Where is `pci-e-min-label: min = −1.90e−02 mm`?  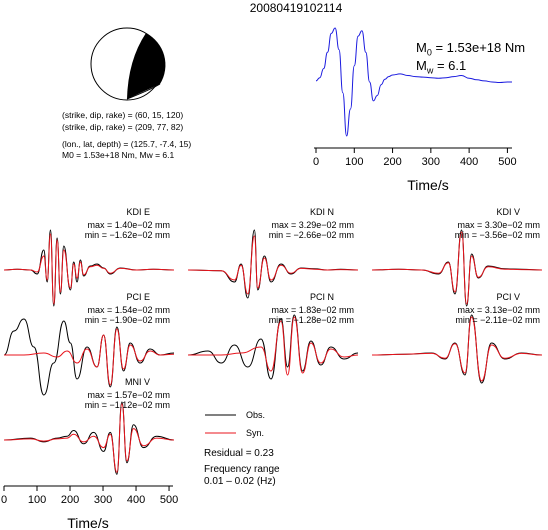
pci-e-min-label: min = −1.90e−02 mm is located at coordinates (127, 320).